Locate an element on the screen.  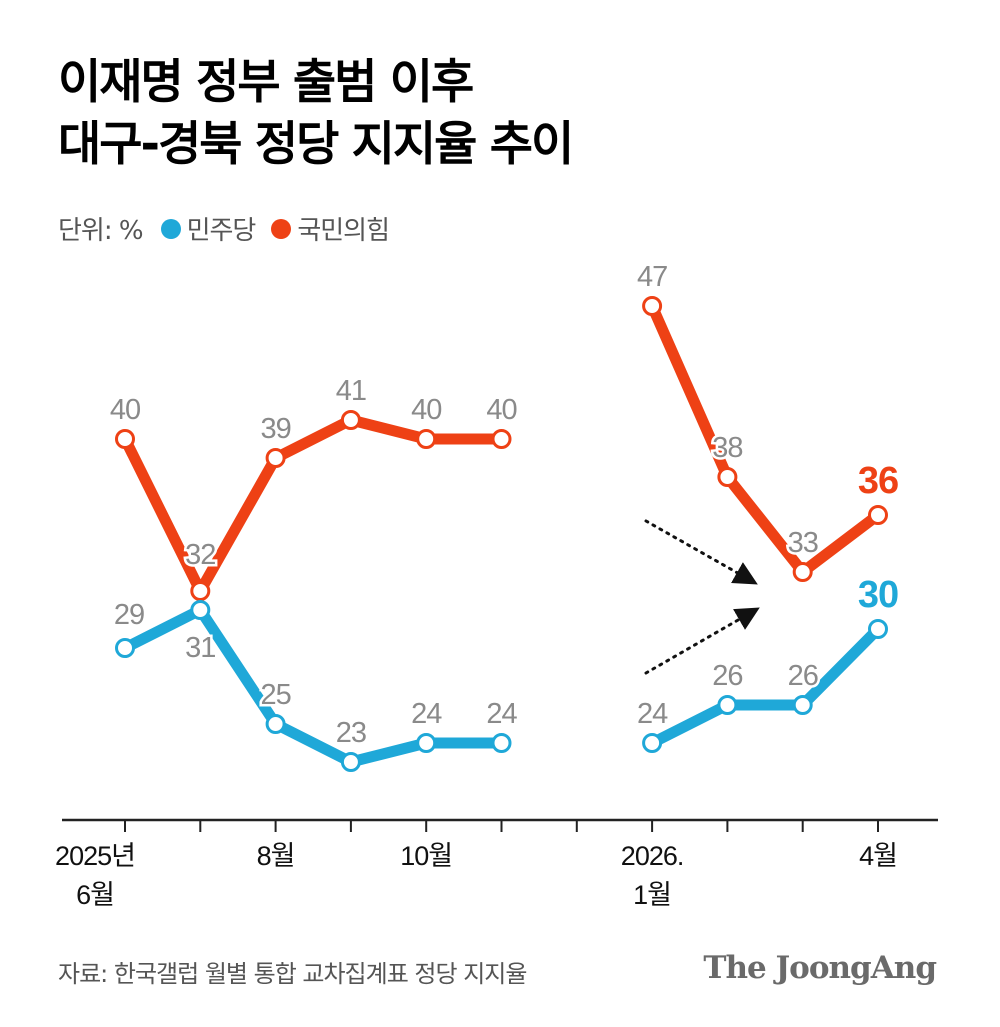
chart-title-line2: 대구-경북 정당 지지율 추이 is located at coordinates (316, 144).